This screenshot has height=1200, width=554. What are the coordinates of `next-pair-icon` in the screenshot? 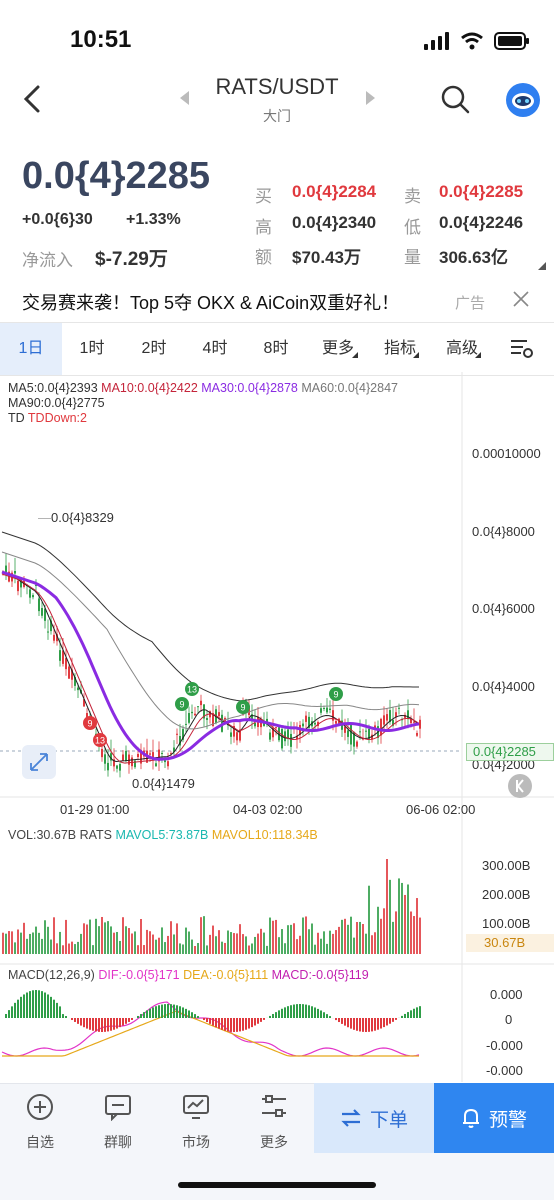 It's located at (370, 98).